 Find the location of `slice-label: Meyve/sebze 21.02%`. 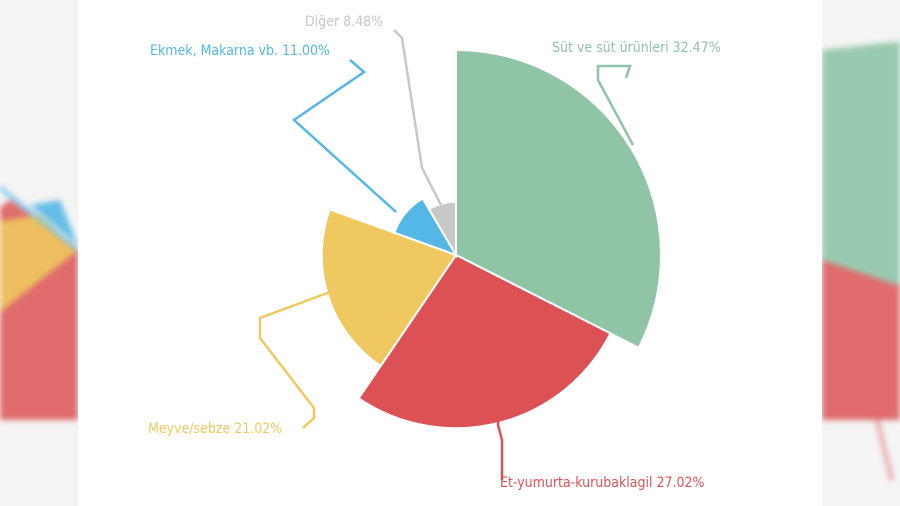

slice-label: Meyve/sebze 21.02% is located at coordinates (215, 429).